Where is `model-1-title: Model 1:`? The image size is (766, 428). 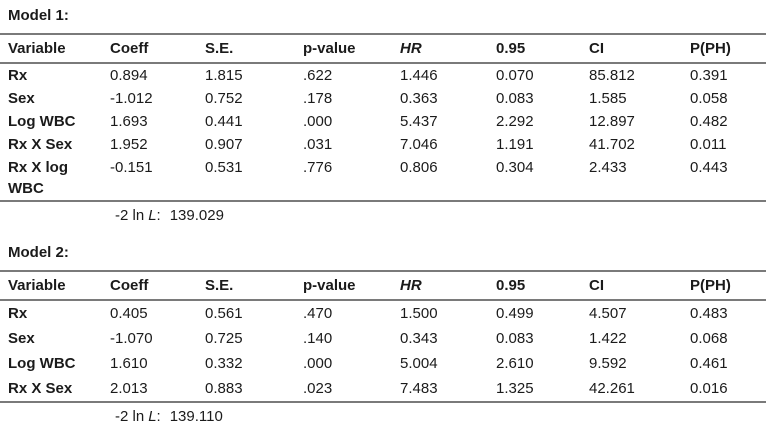
model-1-title: Model 1: is located at coordinates (38, 15).